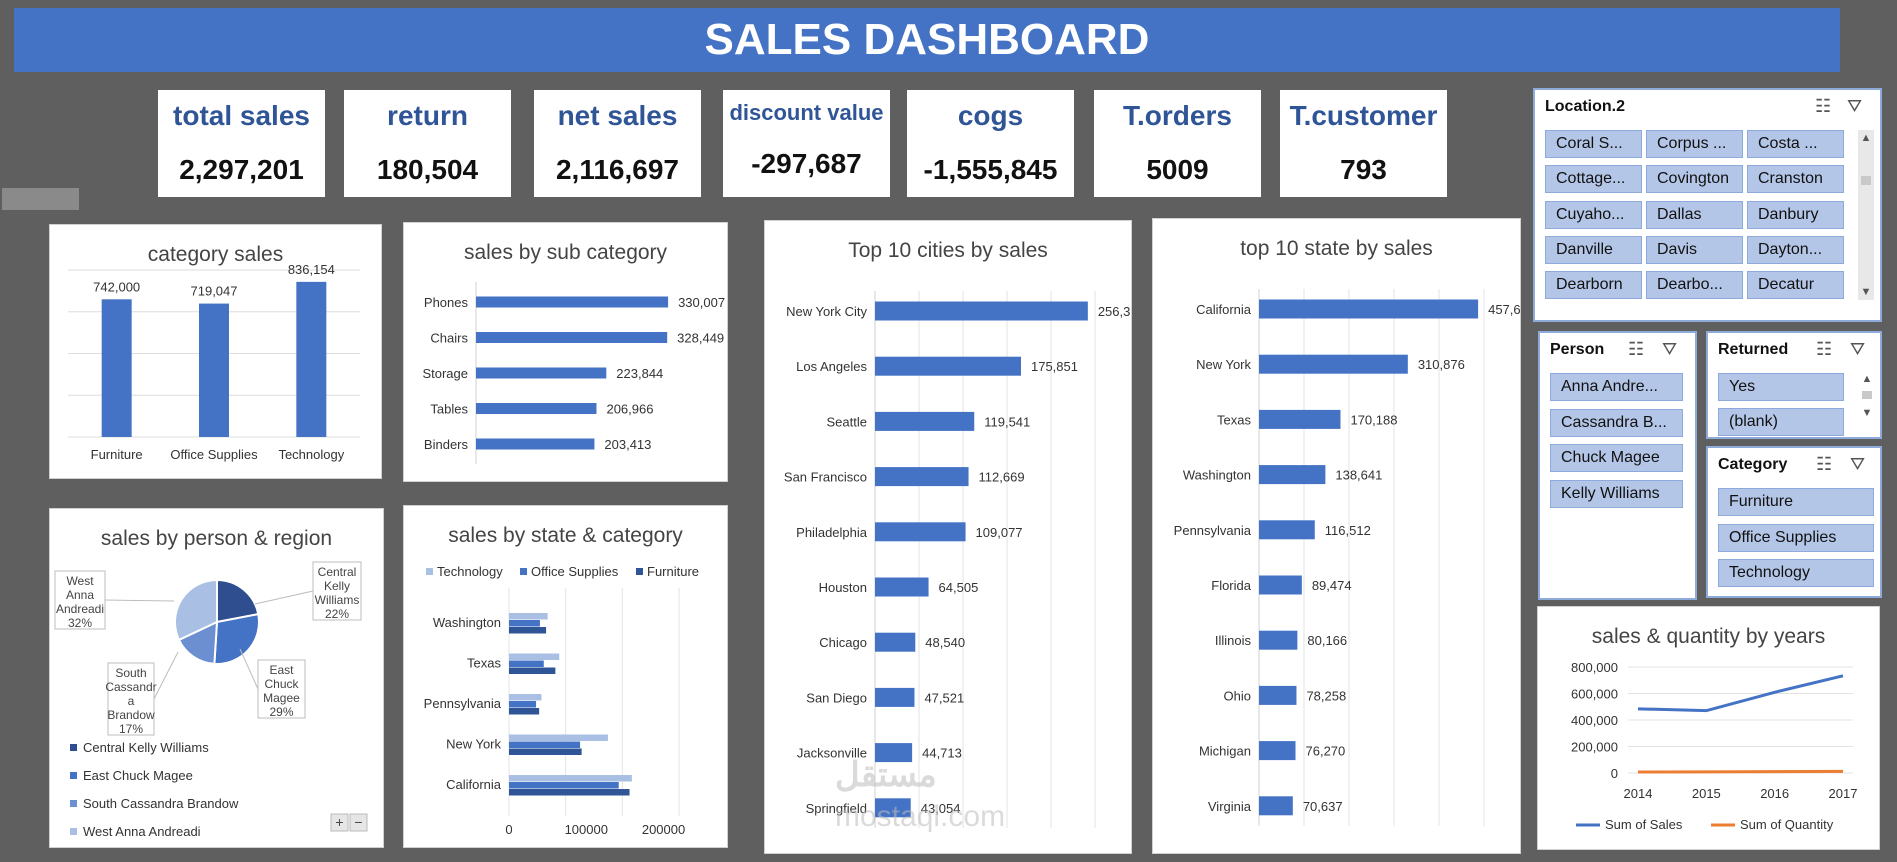 The height and width of the screenshot is (862, 1897). I want to click on kpi-label: return, so click(427, 115).